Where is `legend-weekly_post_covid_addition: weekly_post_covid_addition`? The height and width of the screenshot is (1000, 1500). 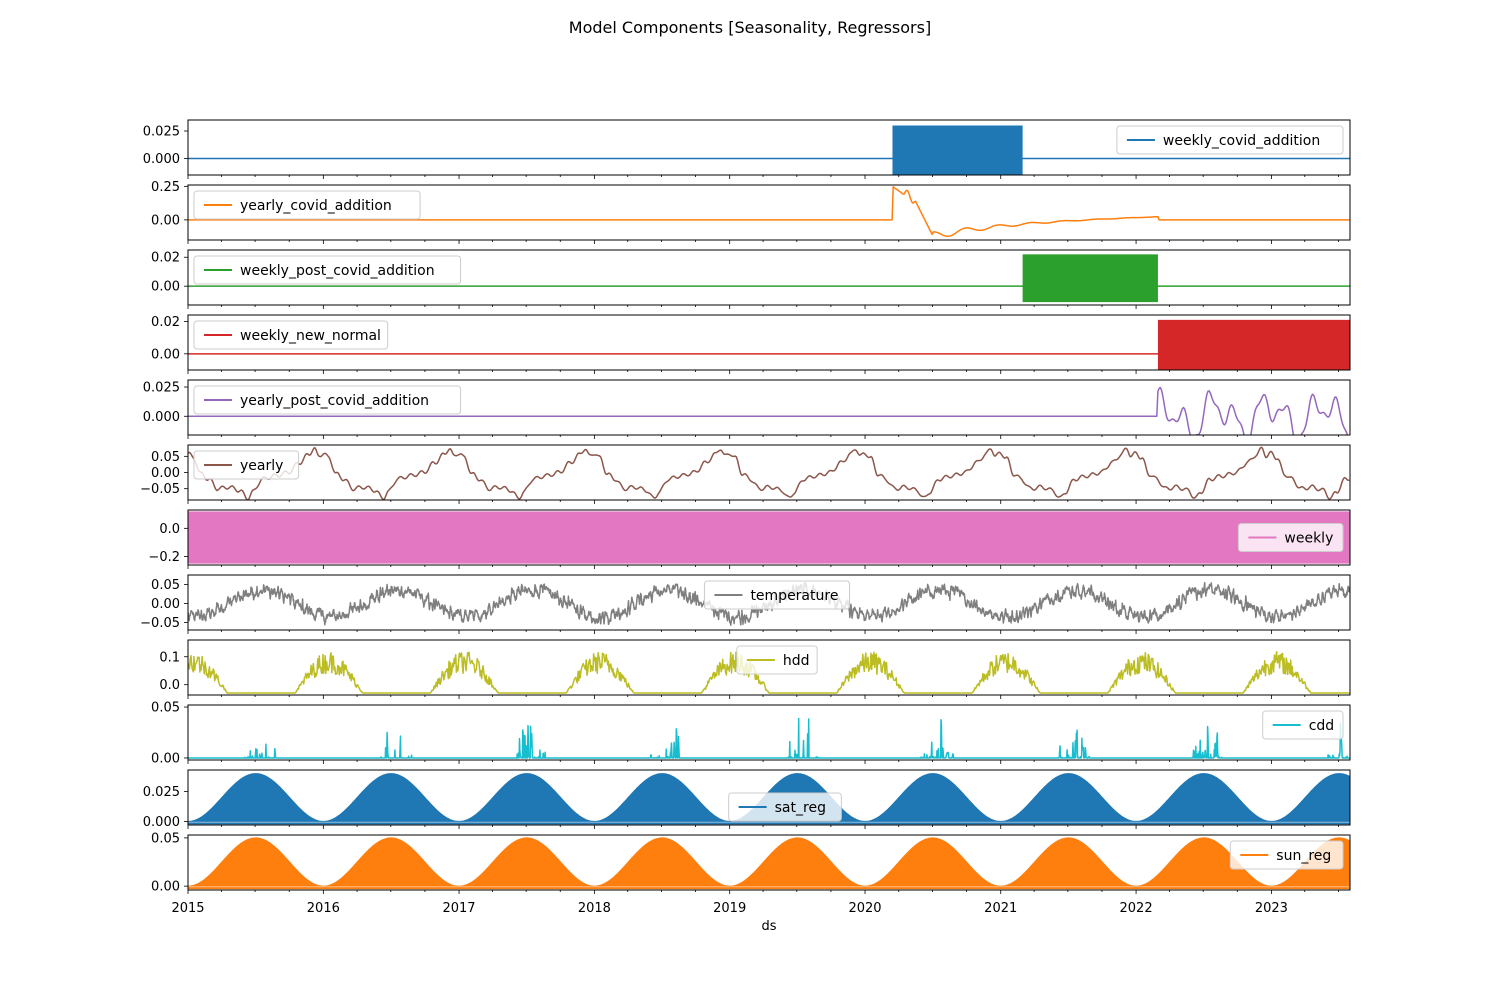
legend-weekly_post_covid_addition: weekly_post_covid_addition is located at coordinates (327, 270).